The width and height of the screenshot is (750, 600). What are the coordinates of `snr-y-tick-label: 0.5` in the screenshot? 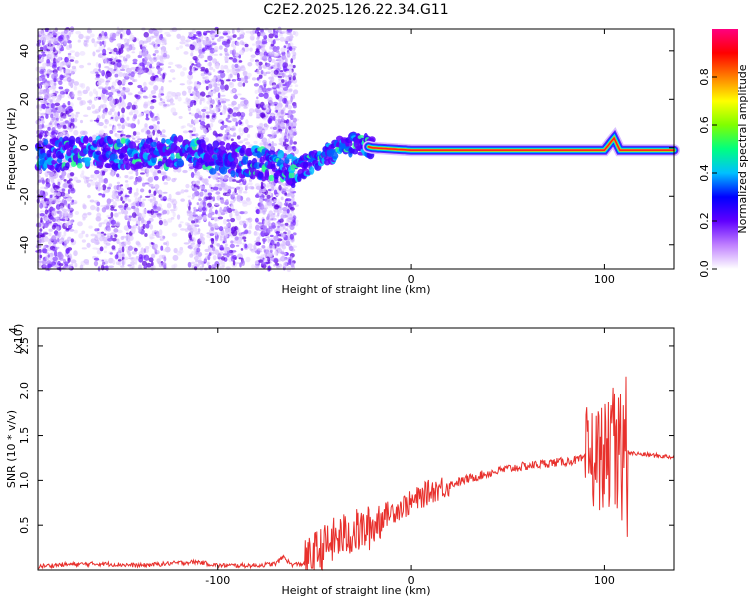 It's located at (24, 525).